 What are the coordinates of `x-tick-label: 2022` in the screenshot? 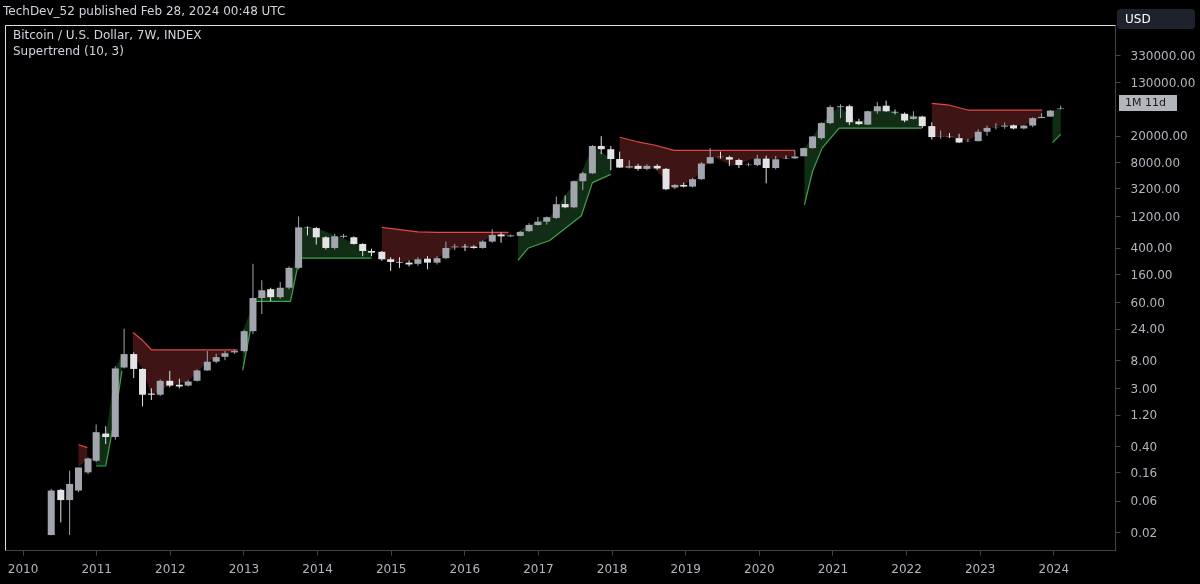 It's located at (906, 568).